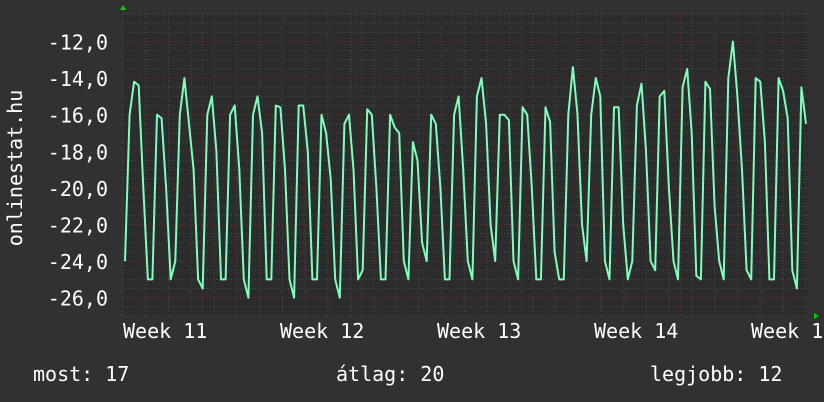 This screenshot has height=402, width=824. Describe the element at coordinates (816, 316) in the screenshot. I see `x-axis-arrow-icon` at that location.